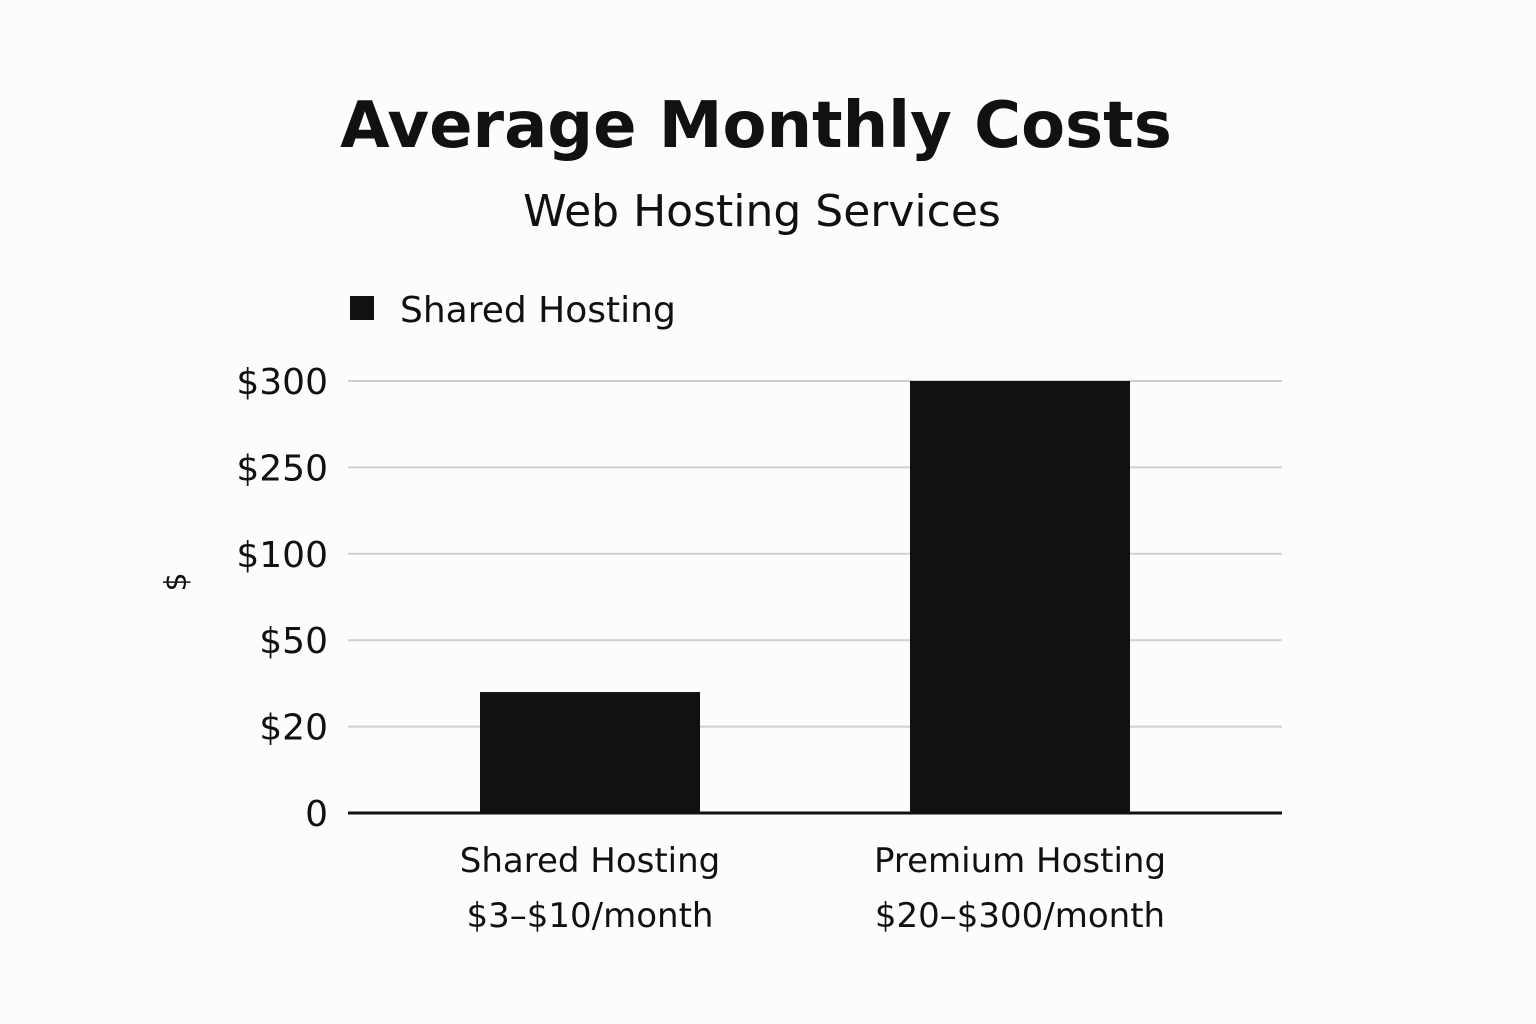 This screenshot has width=1536, height=1024. Describe the element at coordinates (590, 861) in the screenshot. I see `x-category-name-1: Shared Hosting` at that location.